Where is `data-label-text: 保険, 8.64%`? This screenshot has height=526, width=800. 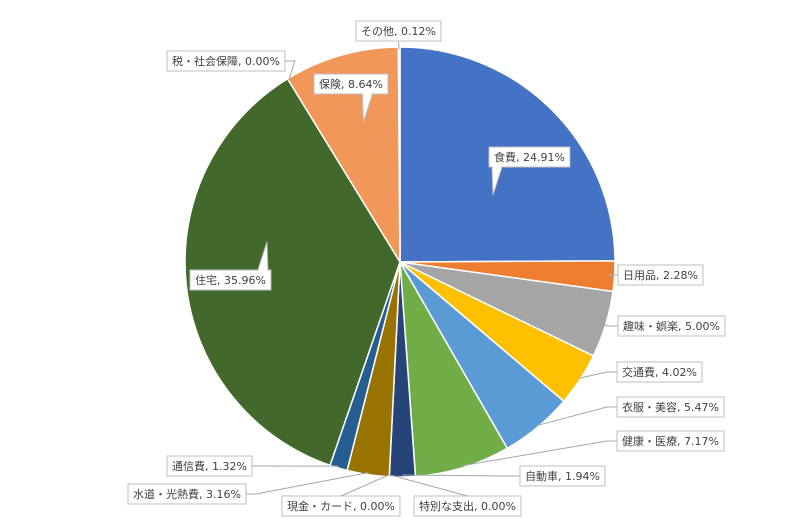
data-label-text: 保険, 8.64% is located at coordinates (351, 84).